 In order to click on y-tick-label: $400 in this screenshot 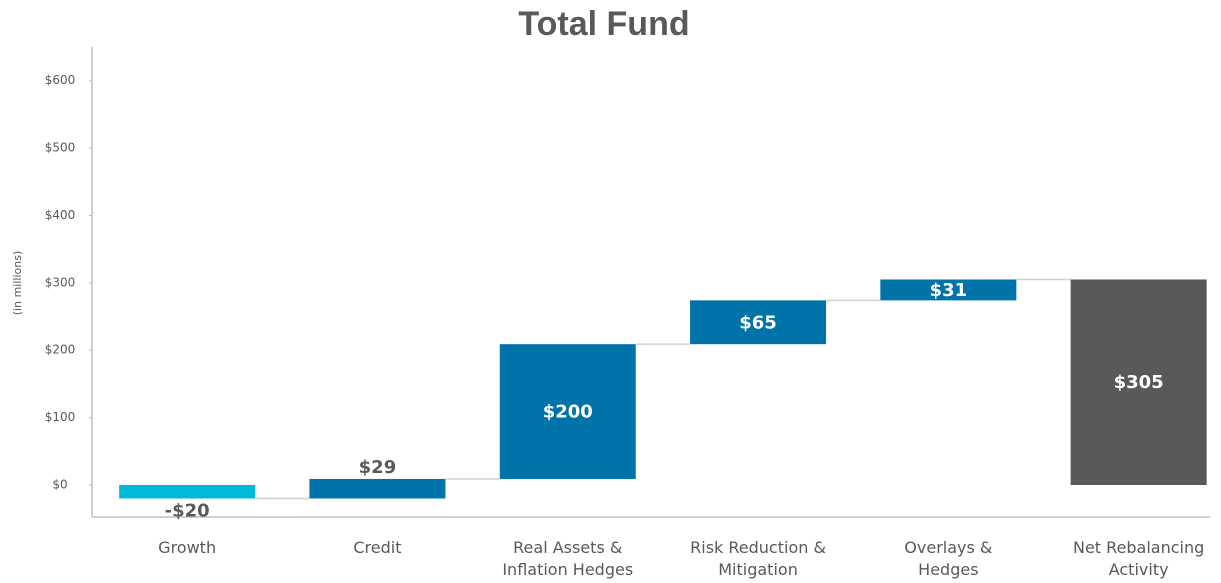, I will do `click(60, 215)`.